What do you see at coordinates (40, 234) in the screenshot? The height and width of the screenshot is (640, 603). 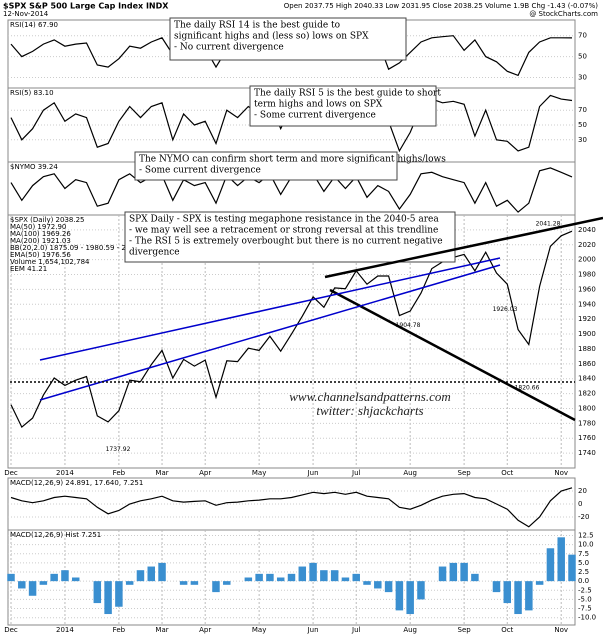 I see `legend-entry: MA(100) 1969.26` at bounding box center [40, 234].